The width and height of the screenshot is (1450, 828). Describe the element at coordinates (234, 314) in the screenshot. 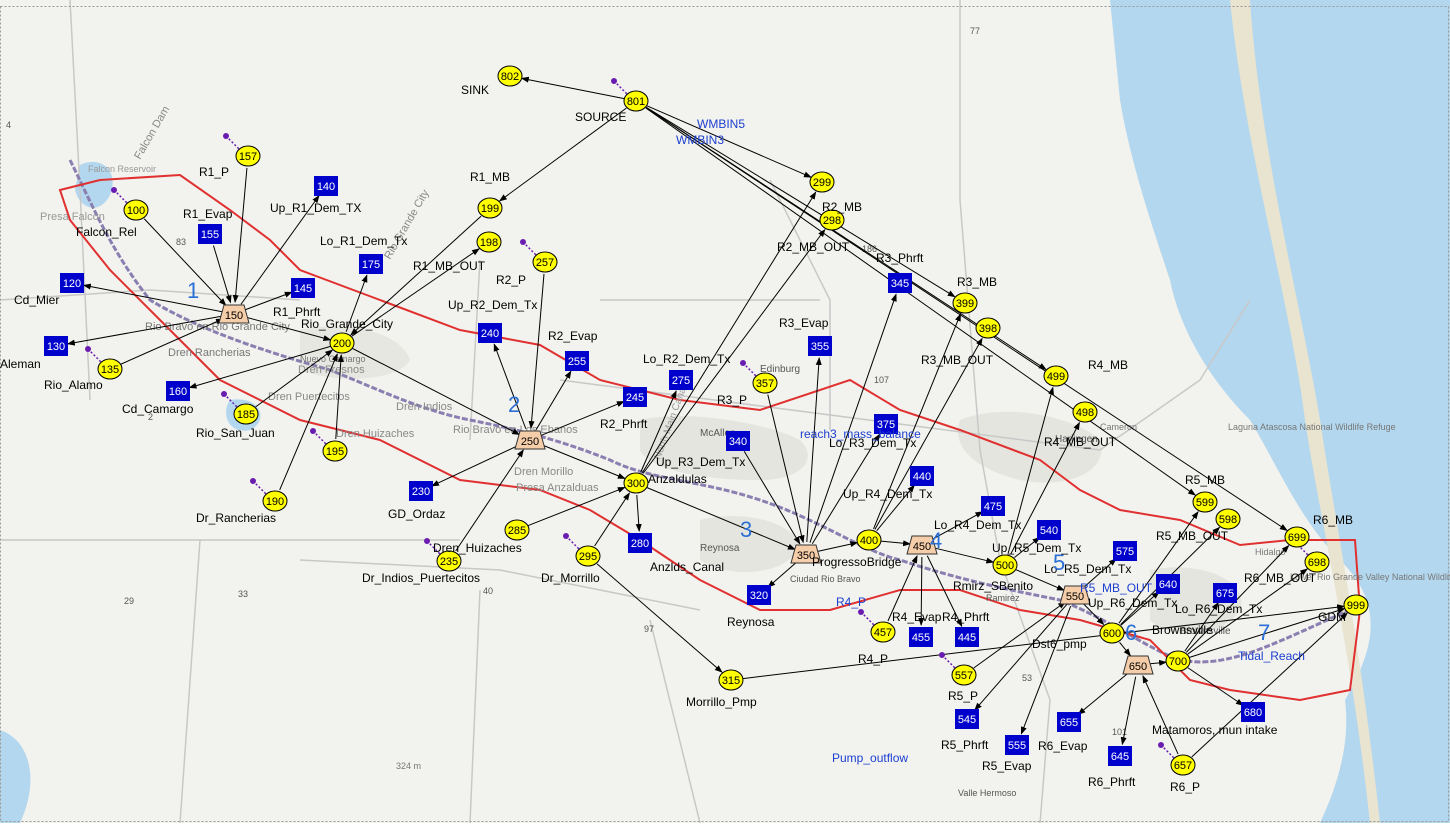

I see `node-150: 150` at that location.